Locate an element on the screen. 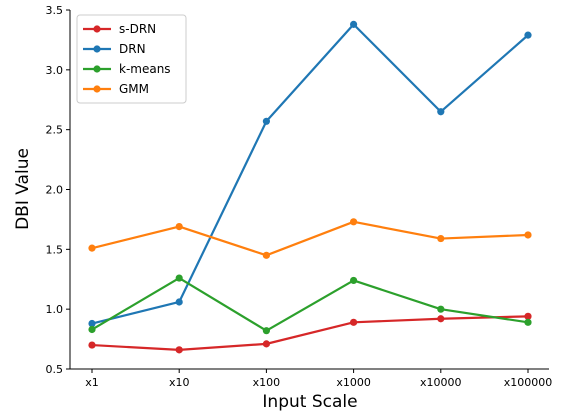 This screenshot has width=565, height=414. y-axis-label: DBI Value is located at coordinates (23, 189).